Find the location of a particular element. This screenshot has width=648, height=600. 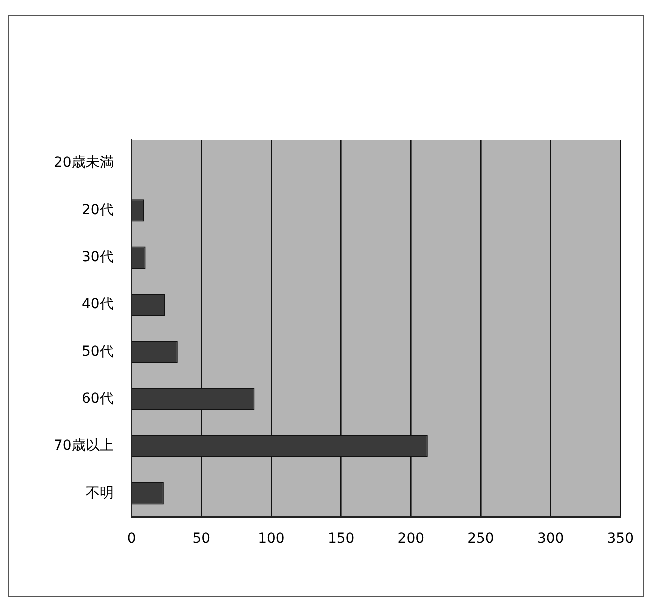

y-tick-label: 60代 is located at coordinates (98, 398).